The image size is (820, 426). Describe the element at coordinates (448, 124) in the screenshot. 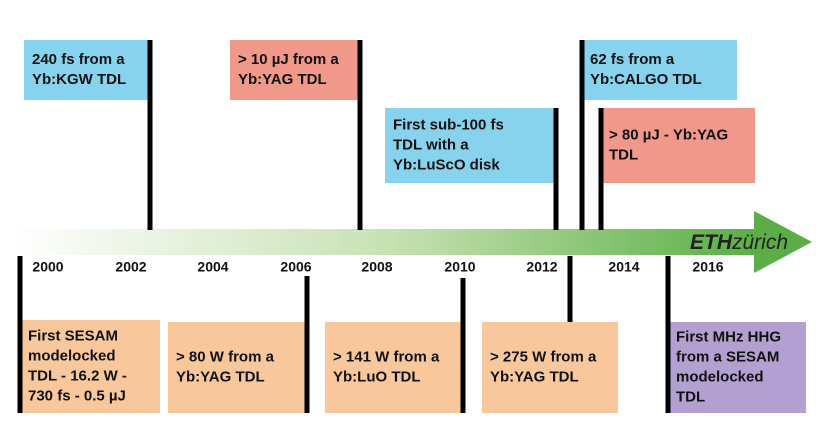

I see `event-text: First sub-100 fs` at that location.